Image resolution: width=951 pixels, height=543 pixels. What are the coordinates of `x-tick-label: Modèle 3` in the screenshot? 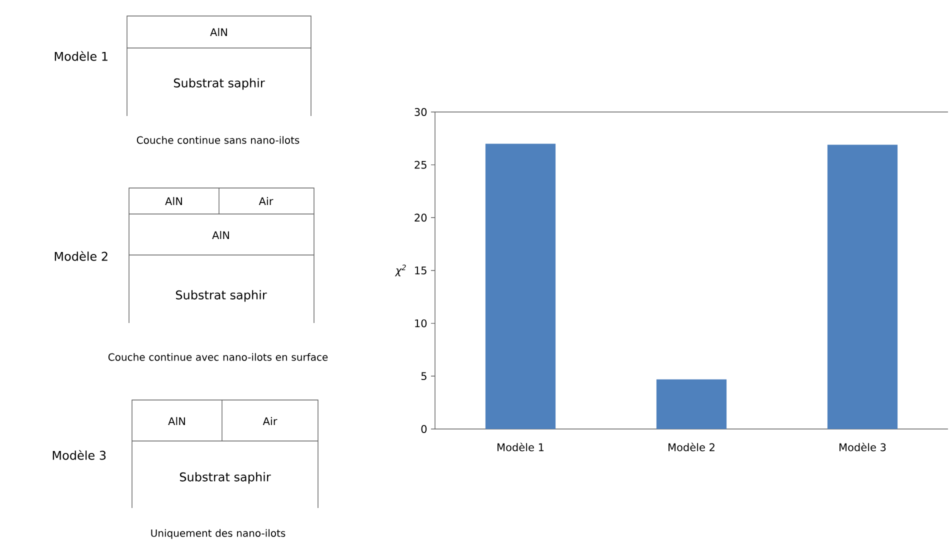 It's located at (863, 447).